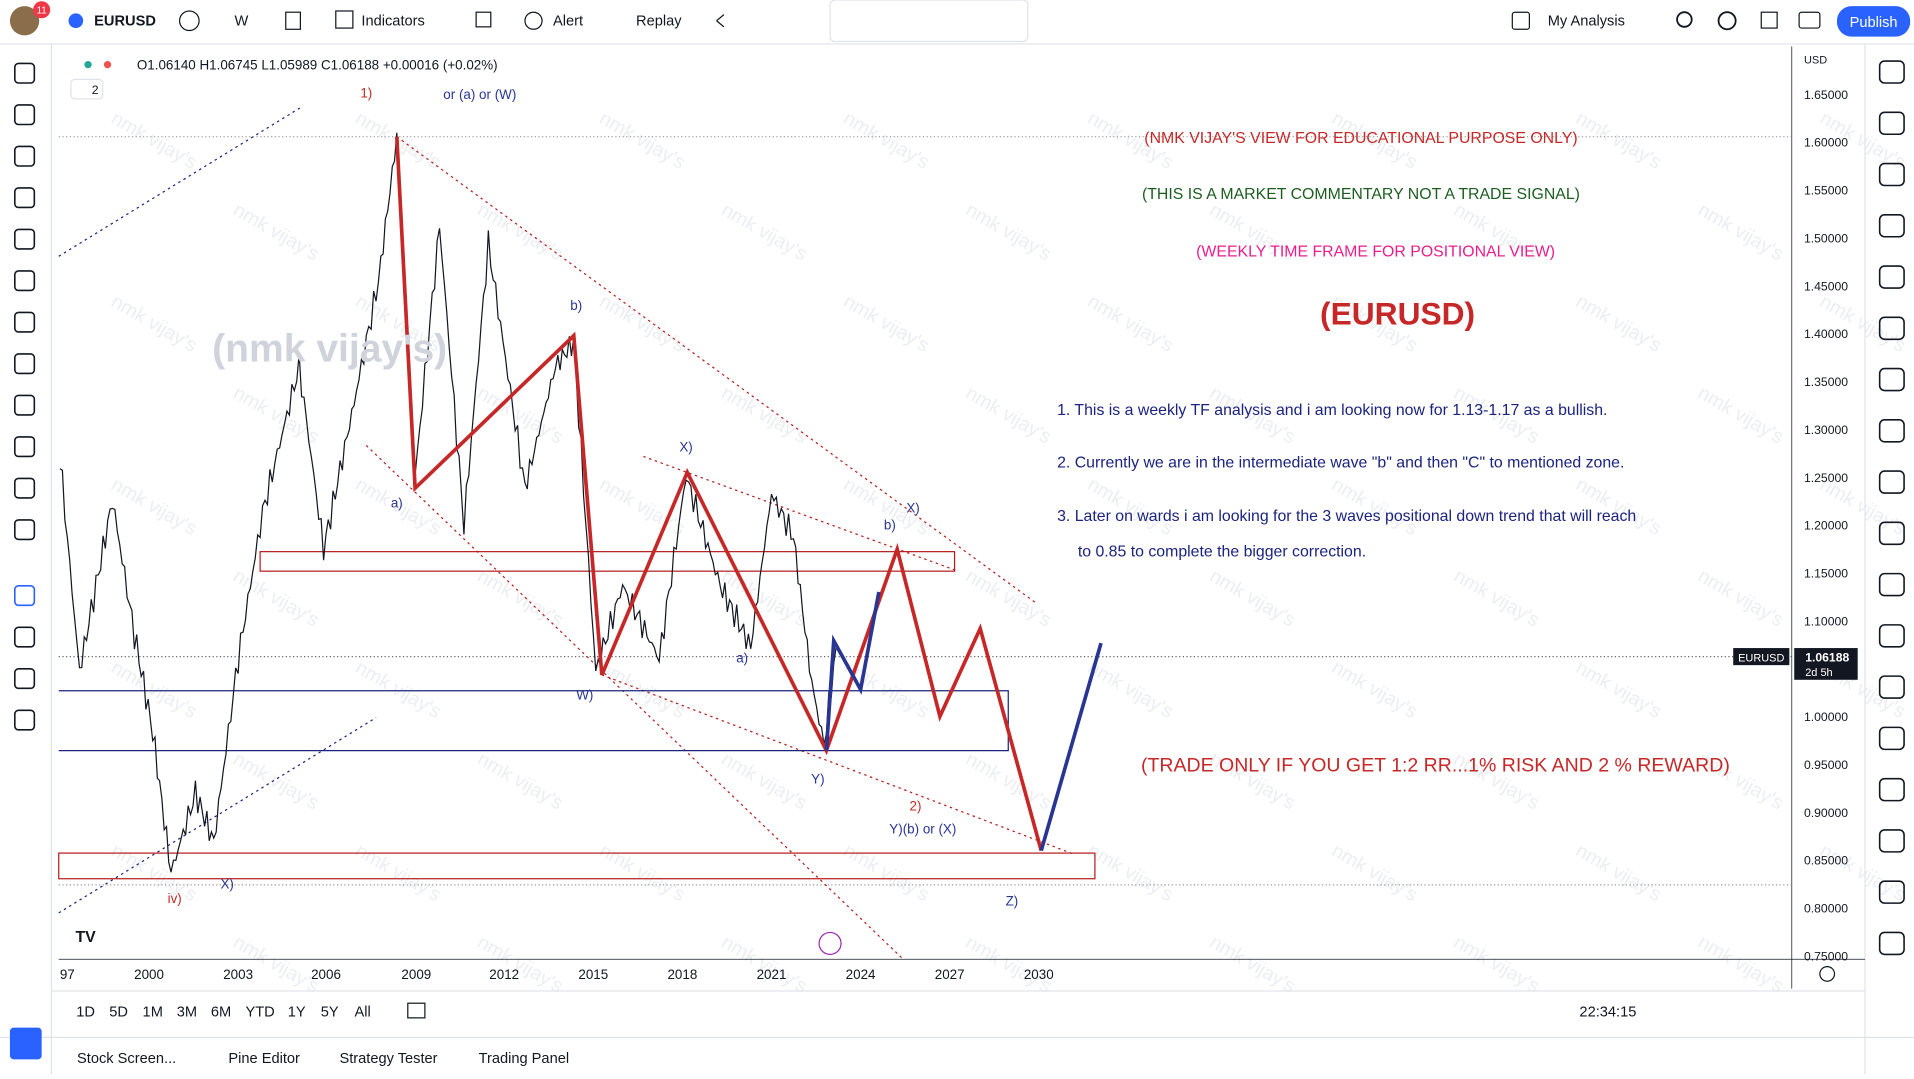 The width and height of the screenshot is (1914, 1079). Describe the element at coordinates (1826, 717) in the screenshot. I see `price-tick-label: 1.00000` at that location.